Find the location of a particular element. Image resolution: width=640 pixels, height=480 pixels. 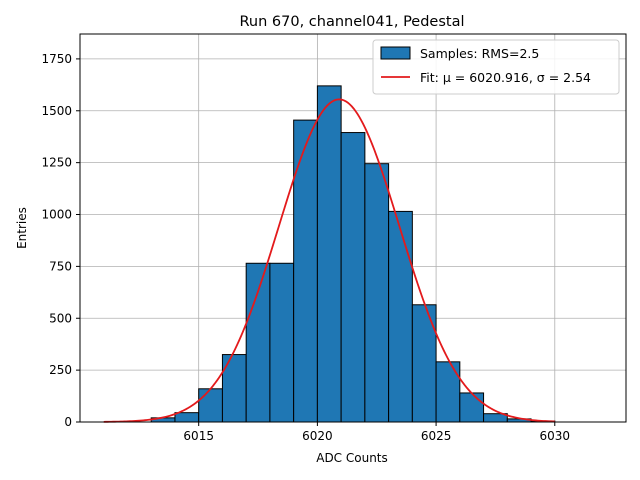

legend-fit-label: Fit: μ = 6020.916, σ = 2.54 is located at coordinates (505, 77).